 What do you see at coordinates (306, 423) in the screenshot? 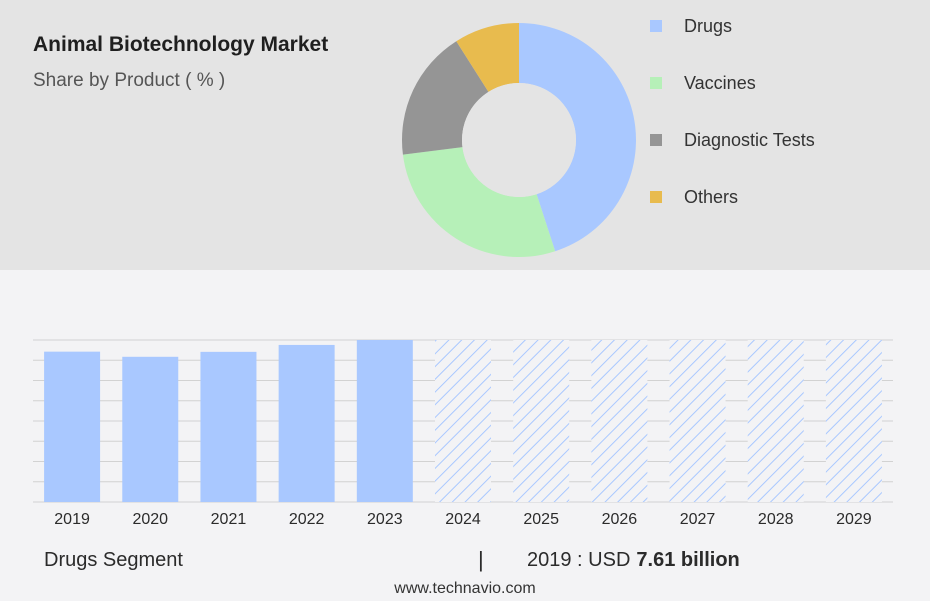
I see `bar-2022` at bounding box center [306, 423].